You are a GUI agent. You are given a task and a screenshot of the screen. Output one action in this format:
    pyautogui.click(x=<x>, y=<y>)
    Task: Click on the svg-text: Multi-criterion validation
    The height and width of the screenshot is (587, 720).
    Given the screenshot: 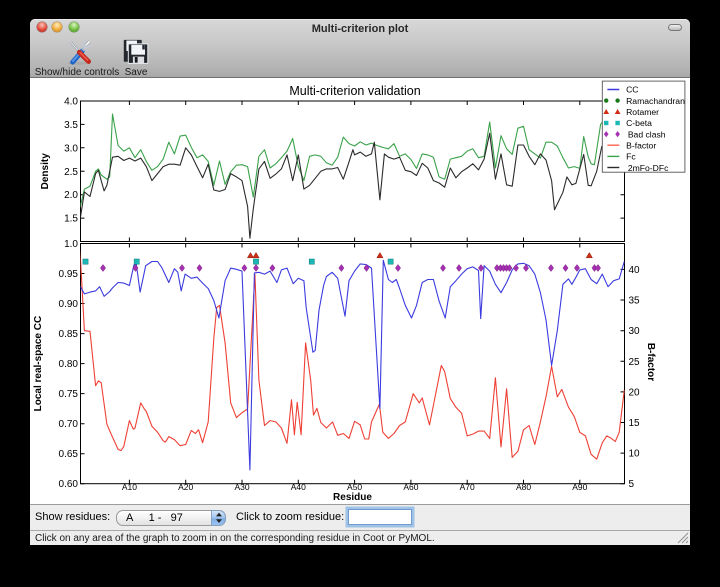 What is the action you would take?
    pyautogui.click(x=354, y=91)
    